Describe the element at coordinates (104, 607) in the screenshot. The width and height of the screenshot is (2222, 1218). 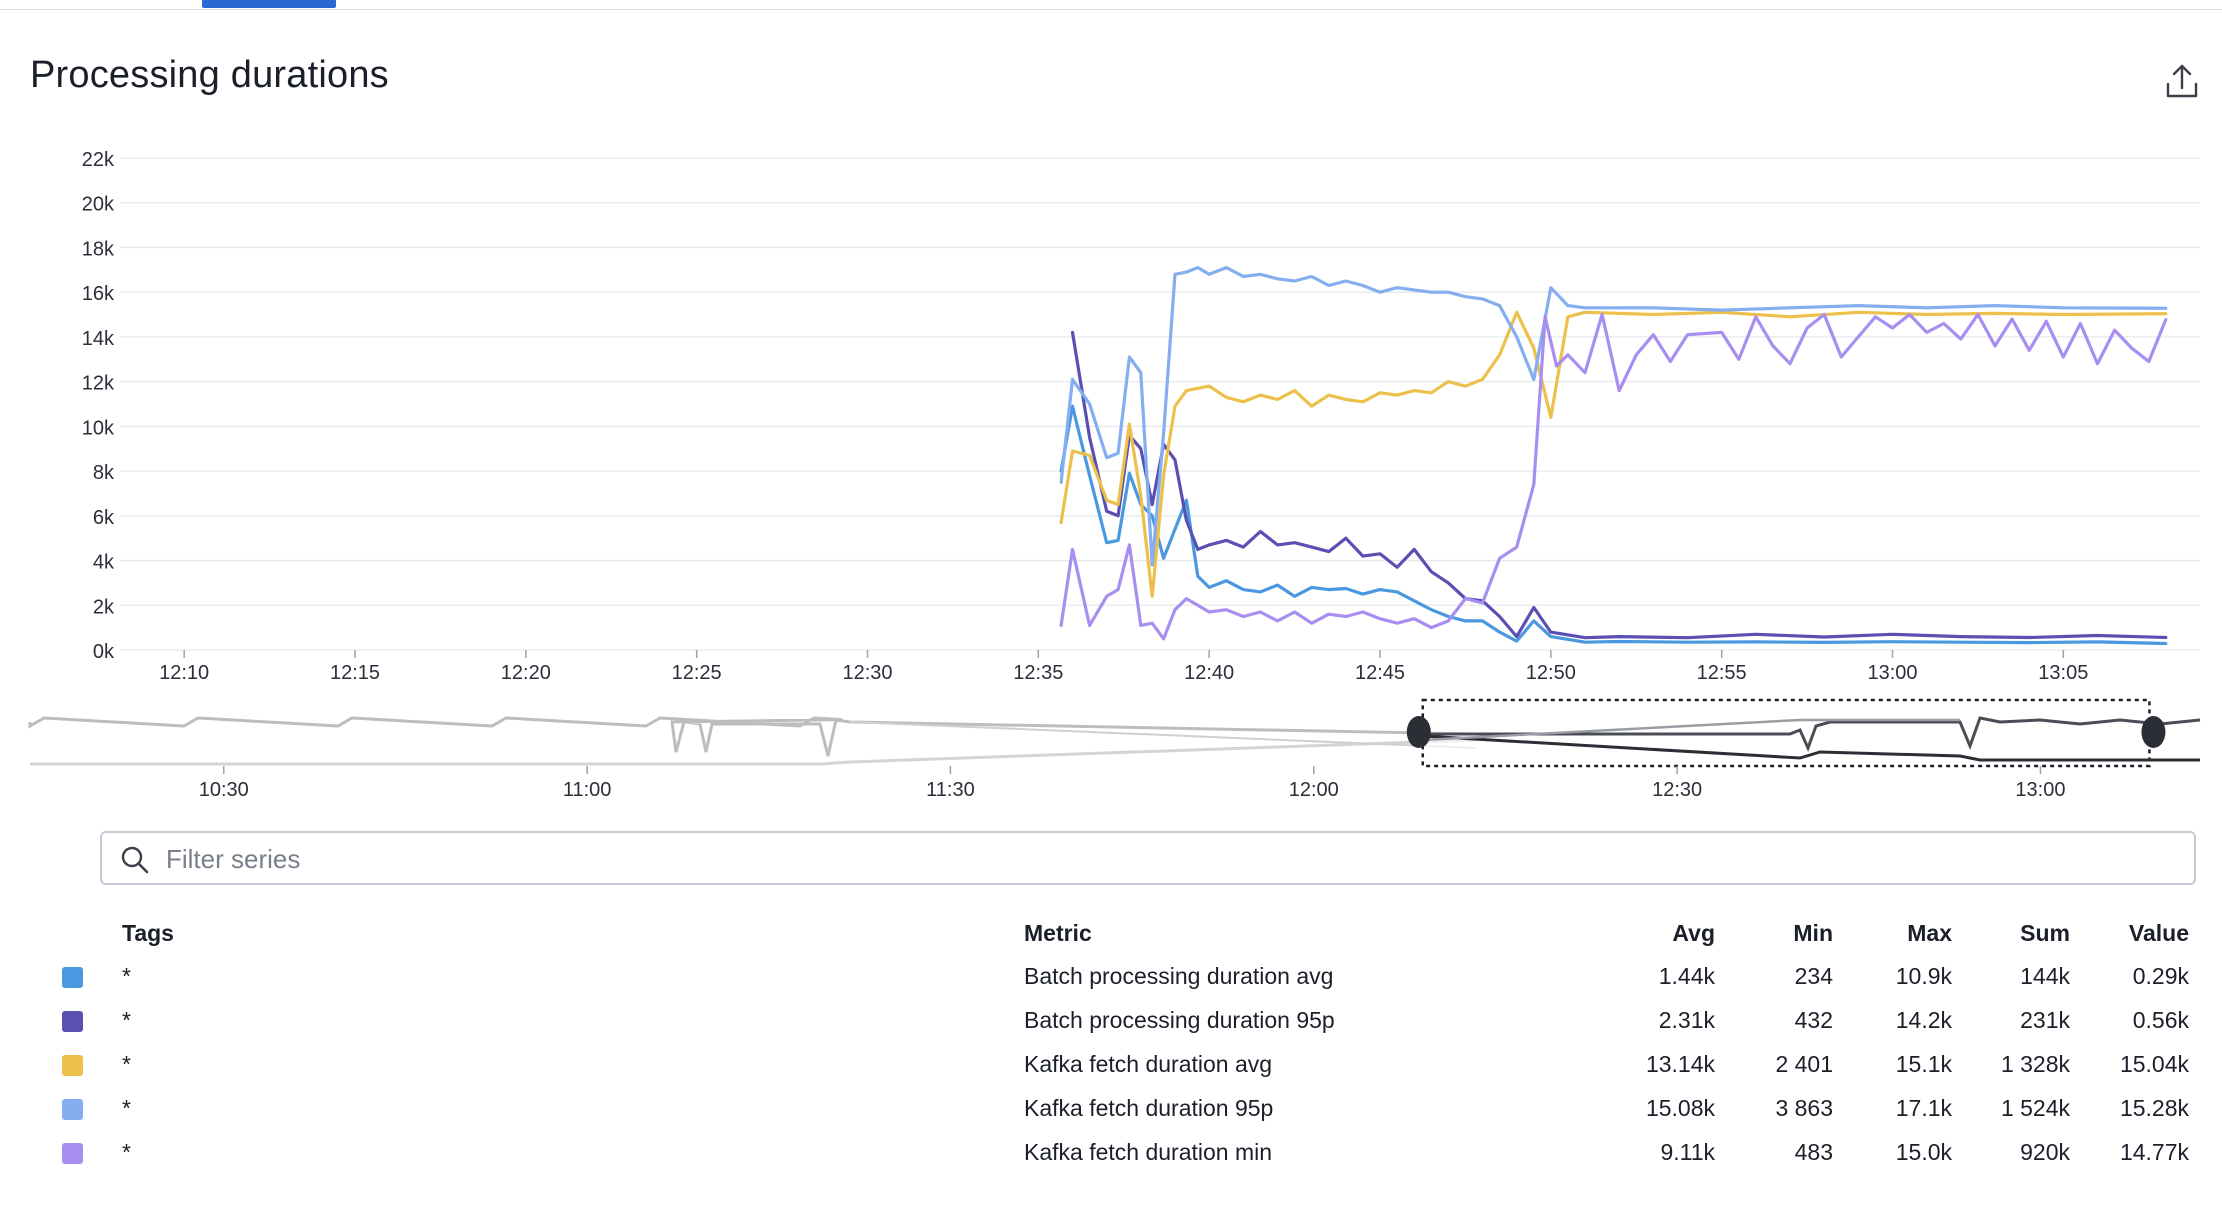
I see `y-tick-label: 2k` at that location.